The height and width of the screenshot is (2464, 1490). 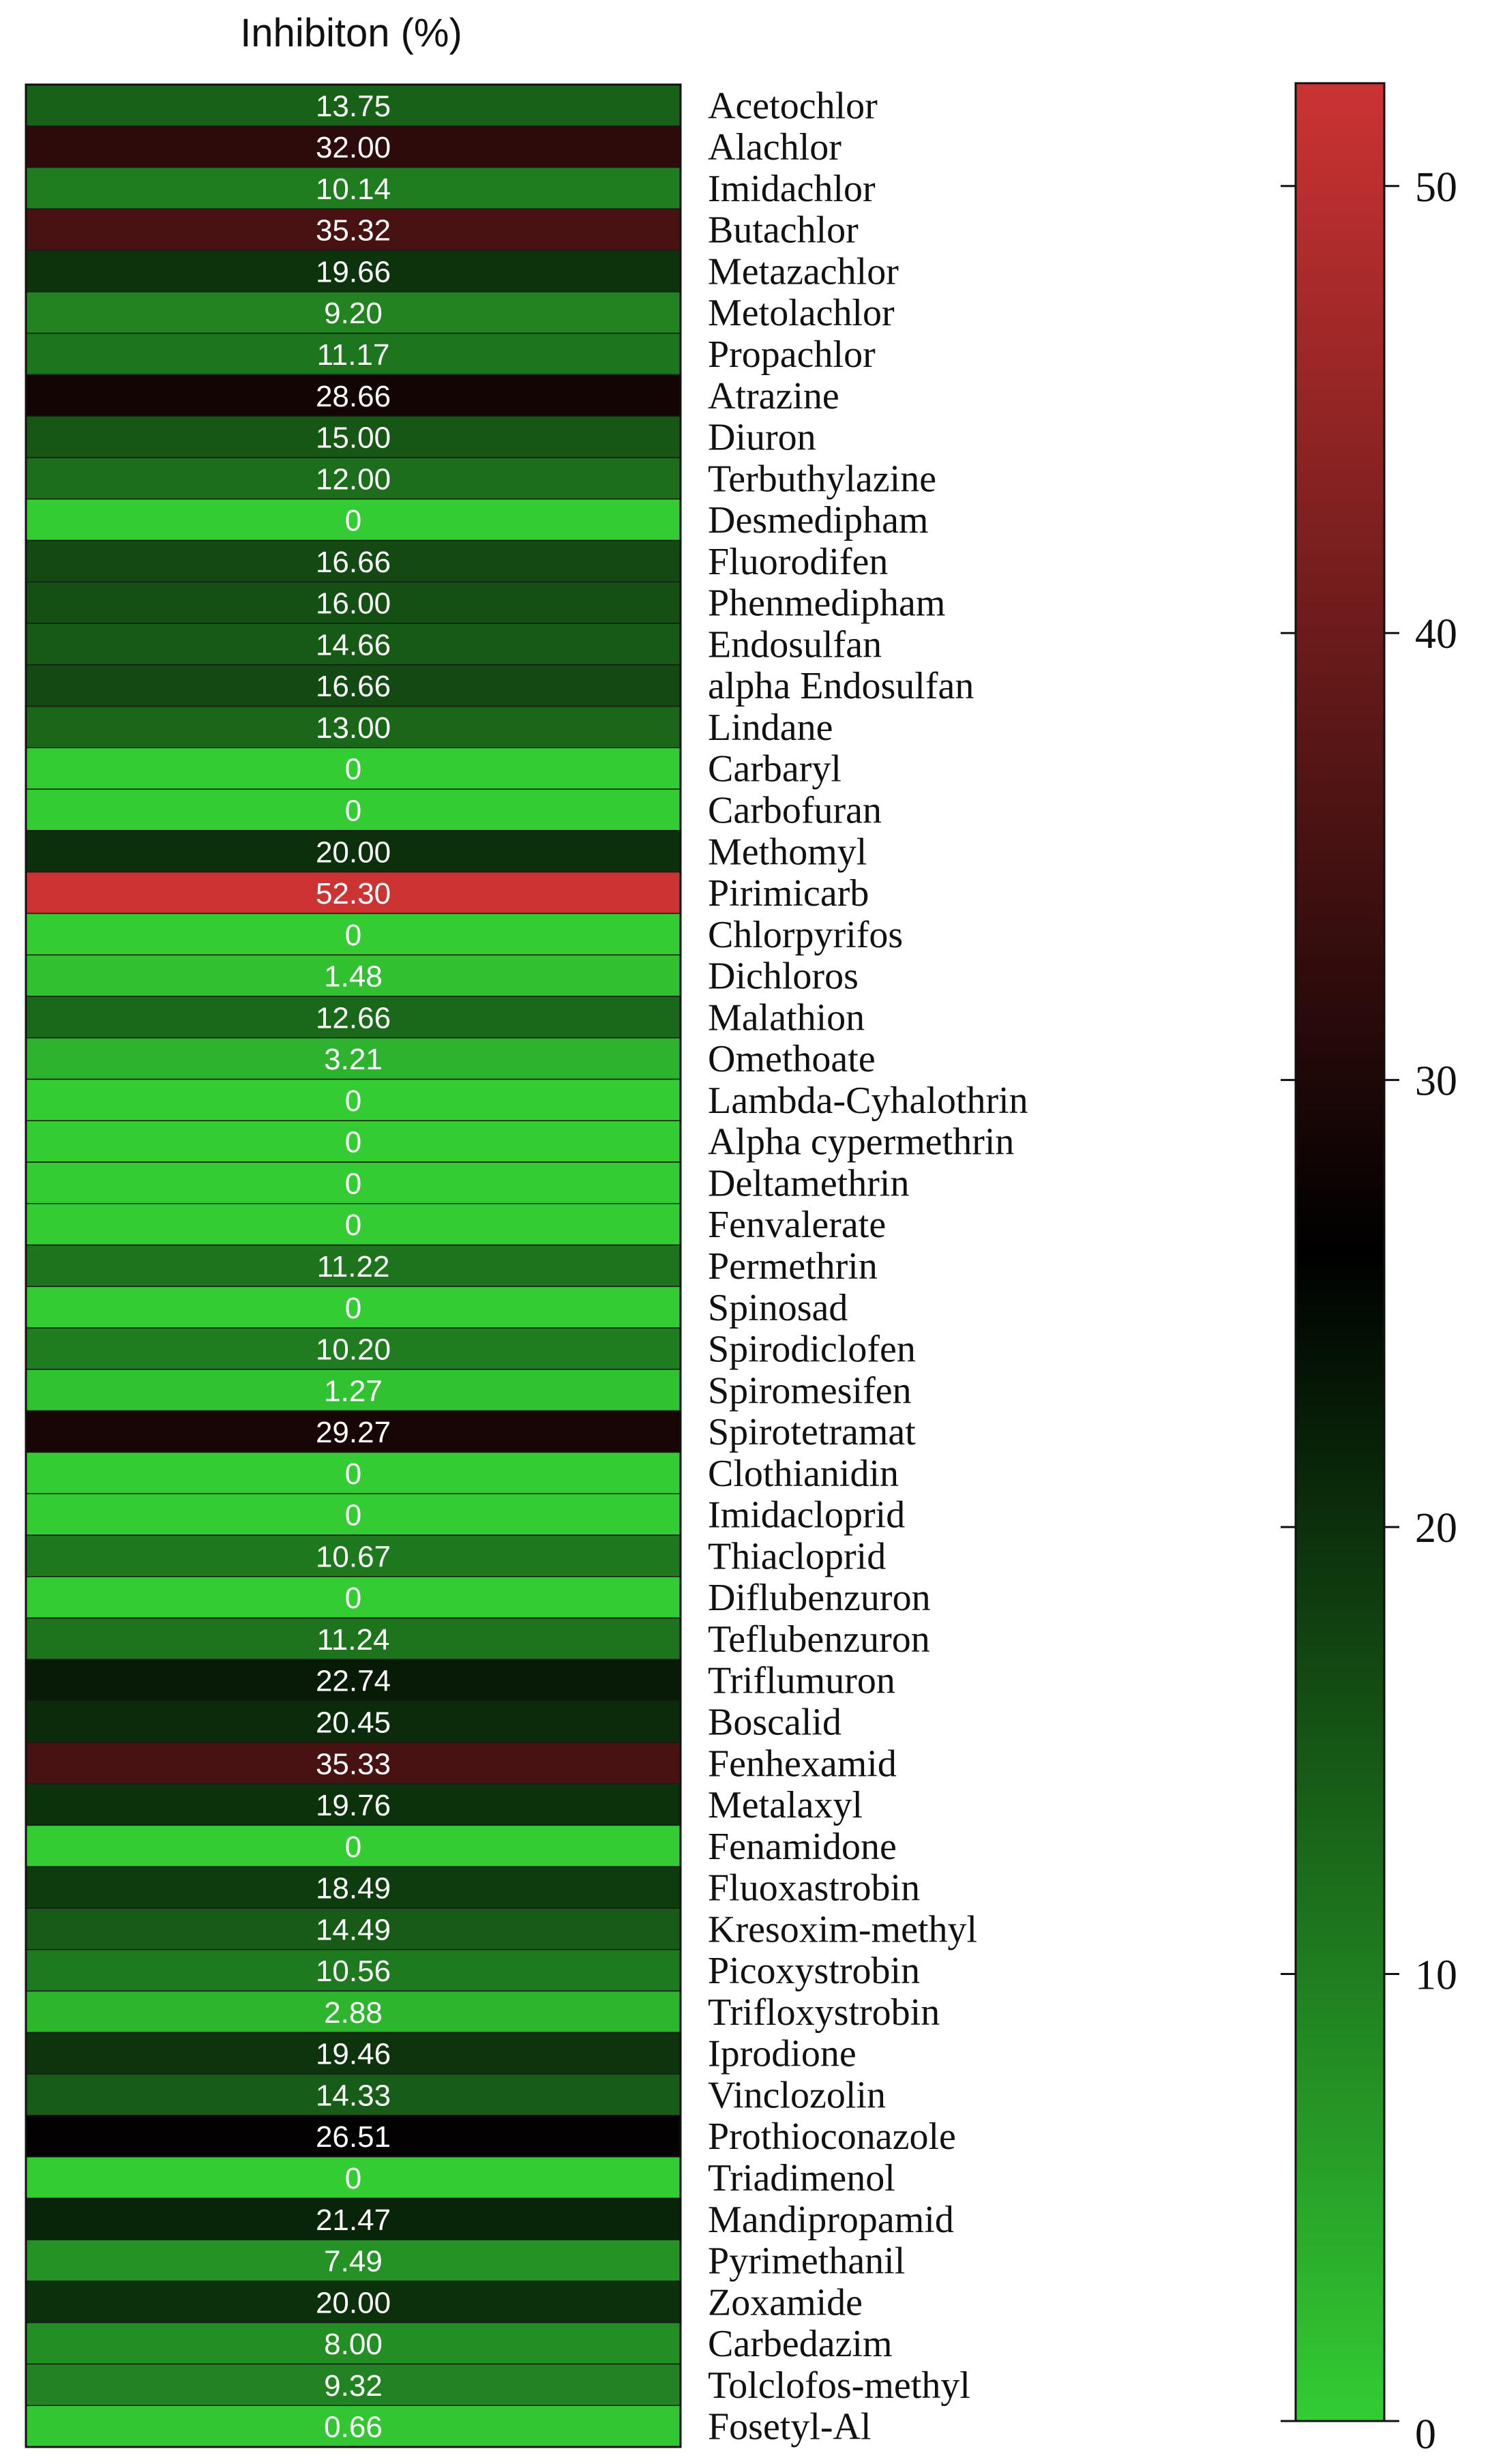 I want to click on row-label: Zoxamide, so click(x=785, y=2303).